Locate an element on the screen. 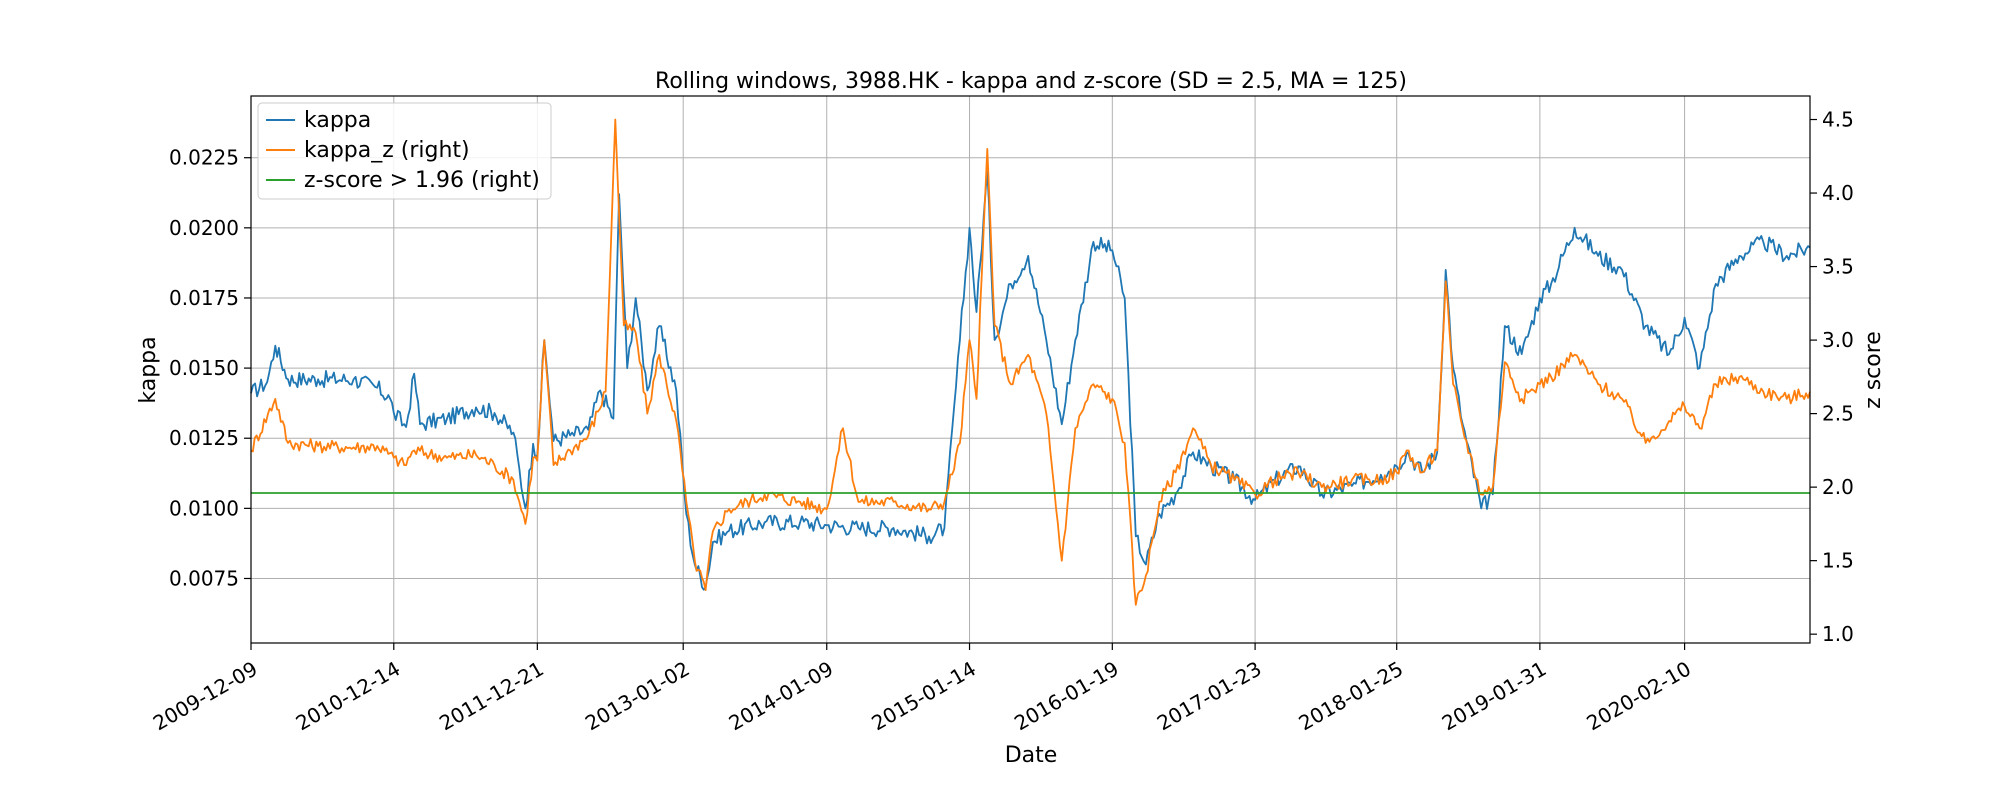 This screenshot has width=2000, height=800. y-right-tick-label: 3.0 is located at coordinates (1838, 340).